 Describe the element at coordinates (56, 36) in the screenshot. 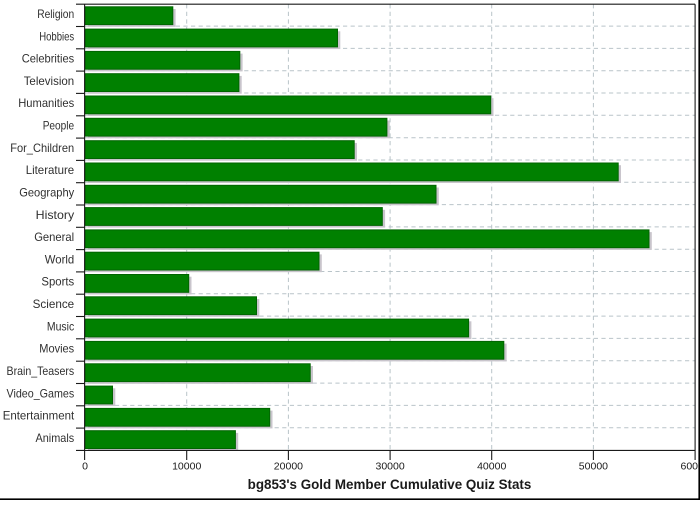

I see `svg-text: Hobbies` at that location.